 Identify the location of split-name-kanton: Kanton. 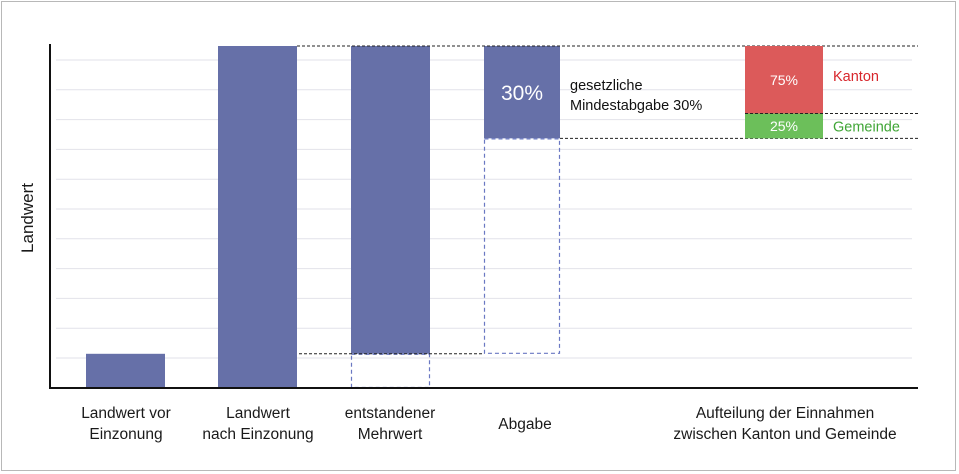
(856, 77).